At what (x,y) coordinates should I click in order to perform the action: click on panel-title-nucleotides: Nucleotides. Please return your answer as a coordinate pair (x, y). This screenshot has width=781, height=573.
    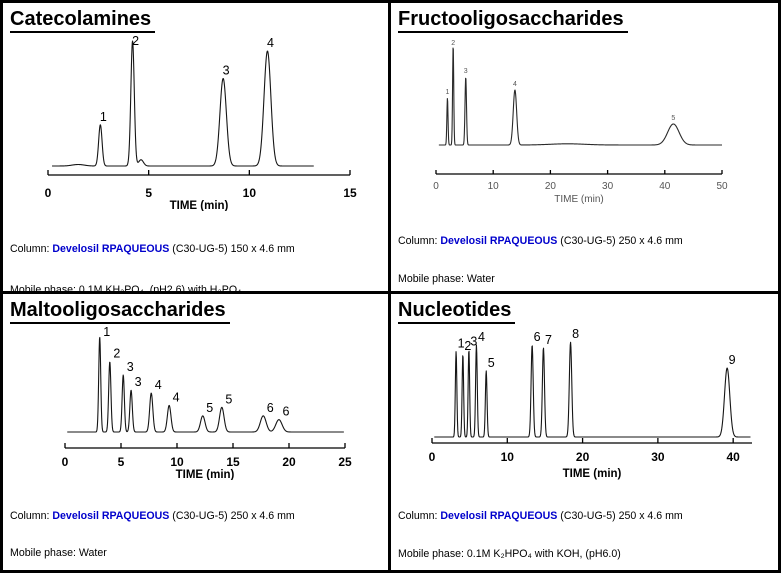
    Looking at the image, I should click on (584, 311).